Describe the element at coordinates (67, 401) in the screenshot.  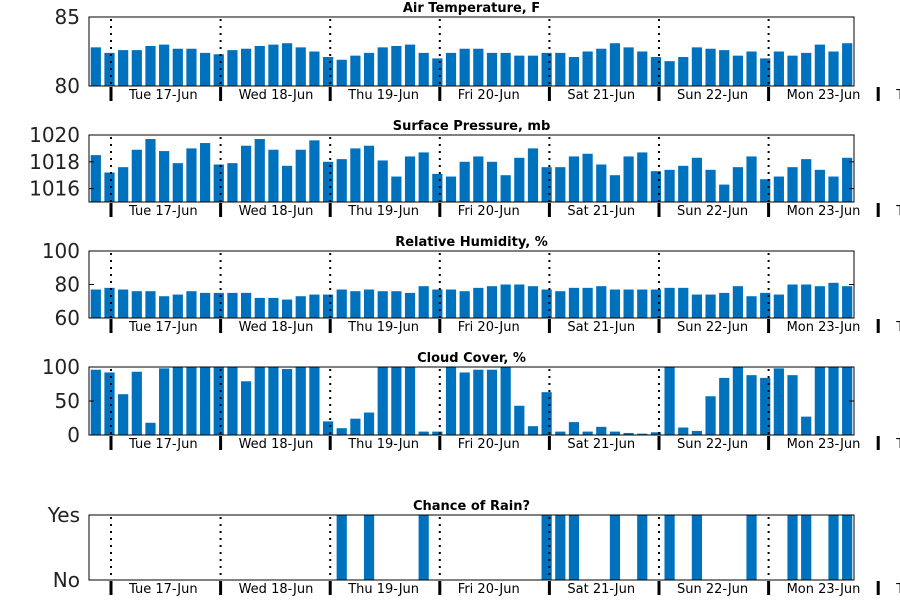
I see `y-tick-label: 50` at that location.